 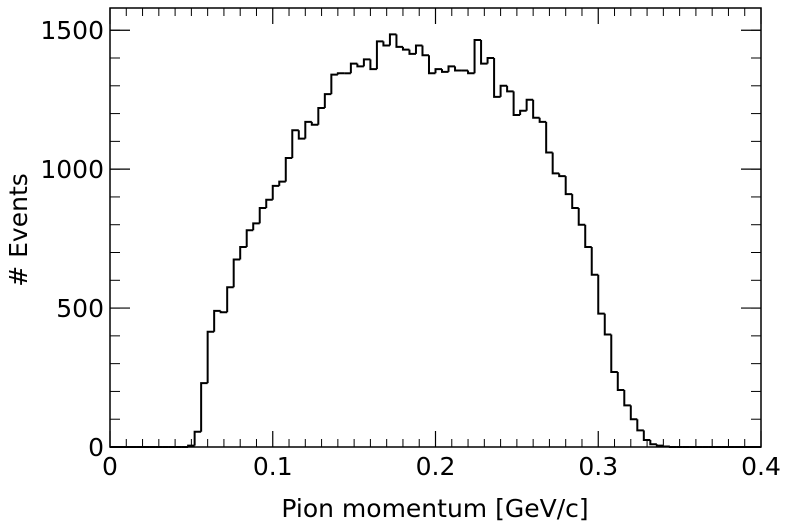 I want to click on x-tick-label: 0.2, so click(x=436, y=466).